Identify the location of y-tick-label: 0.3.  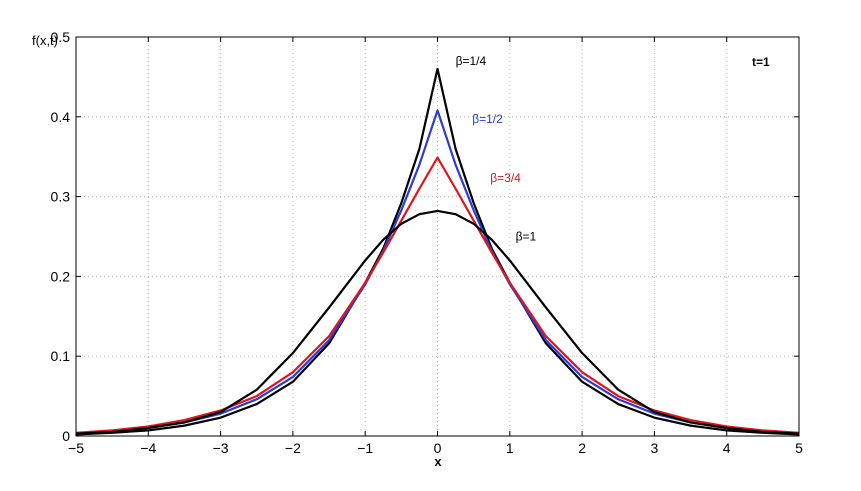
(61, 197).